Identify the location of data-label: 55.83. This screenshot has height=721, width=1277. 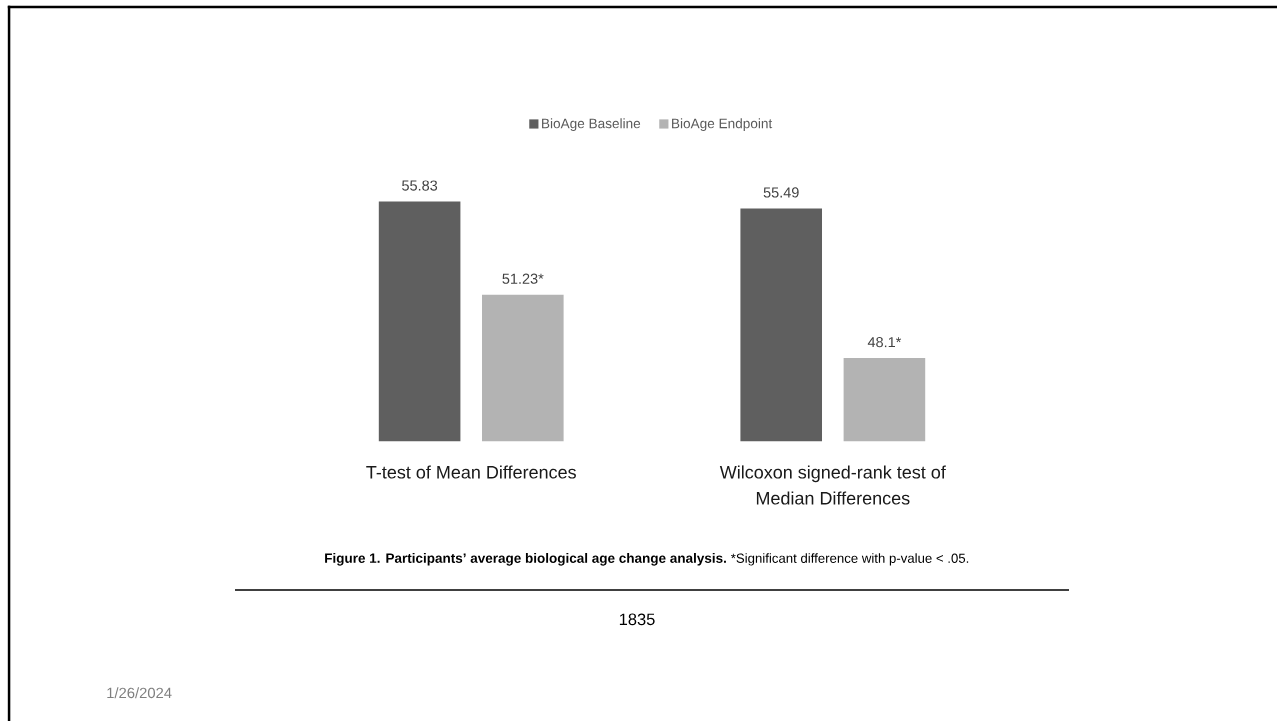
(420, 185).